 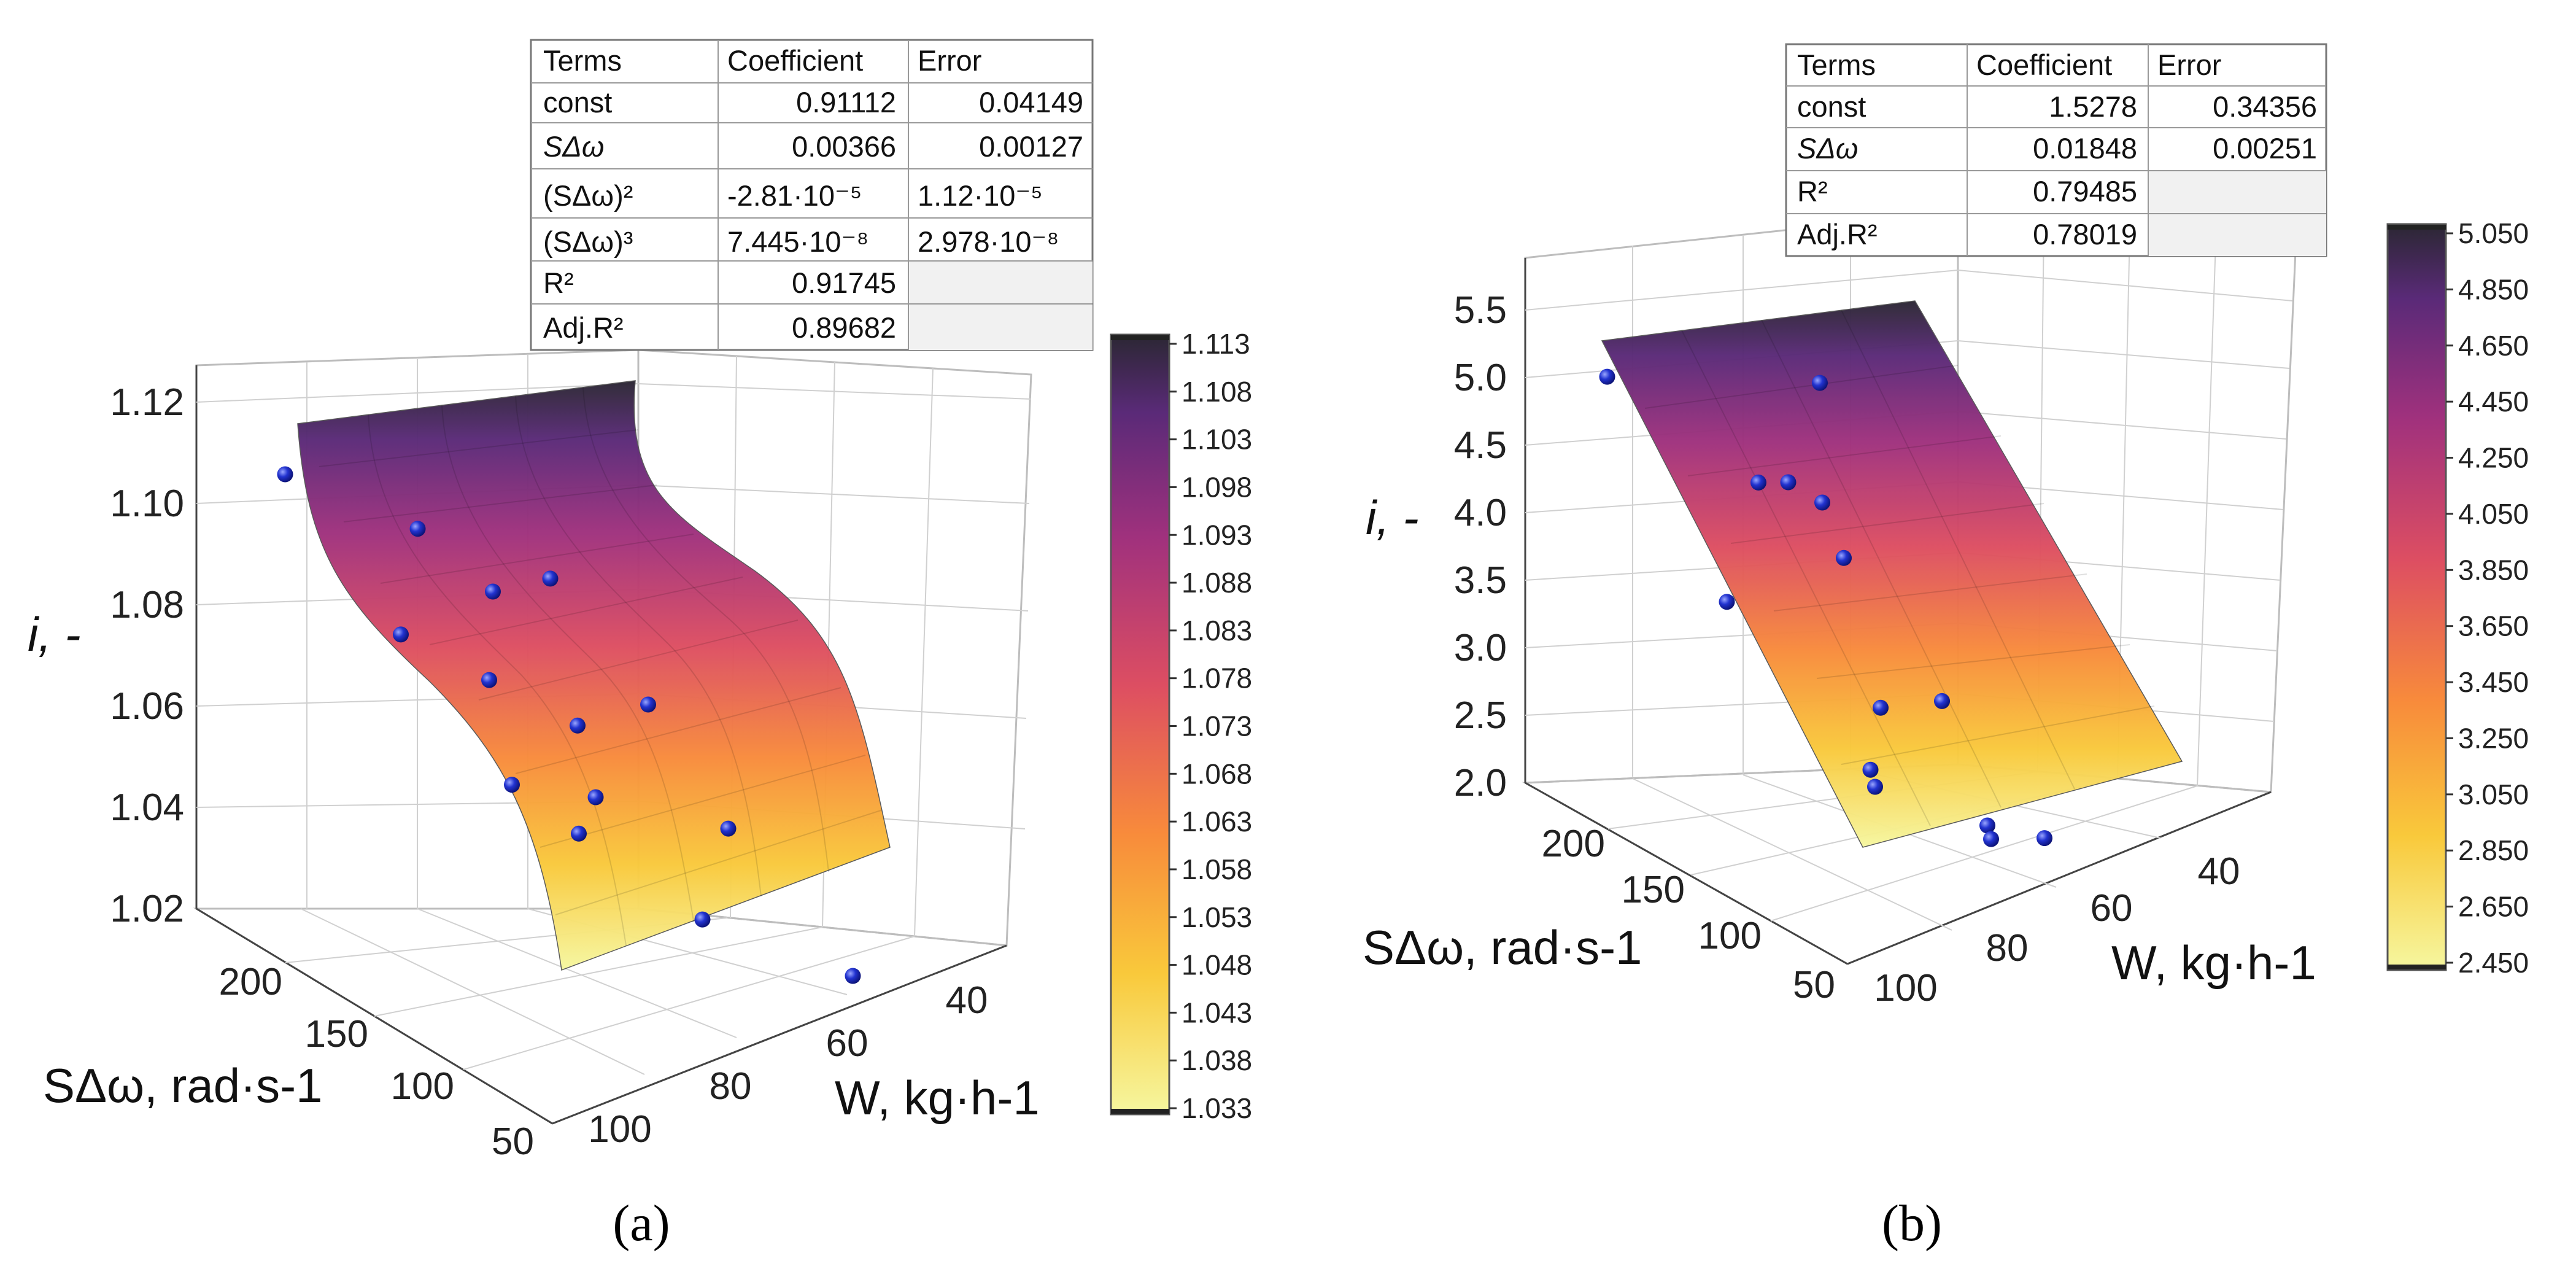 I want to click on y-tick-label: 100, so click(x=619, y=1129).